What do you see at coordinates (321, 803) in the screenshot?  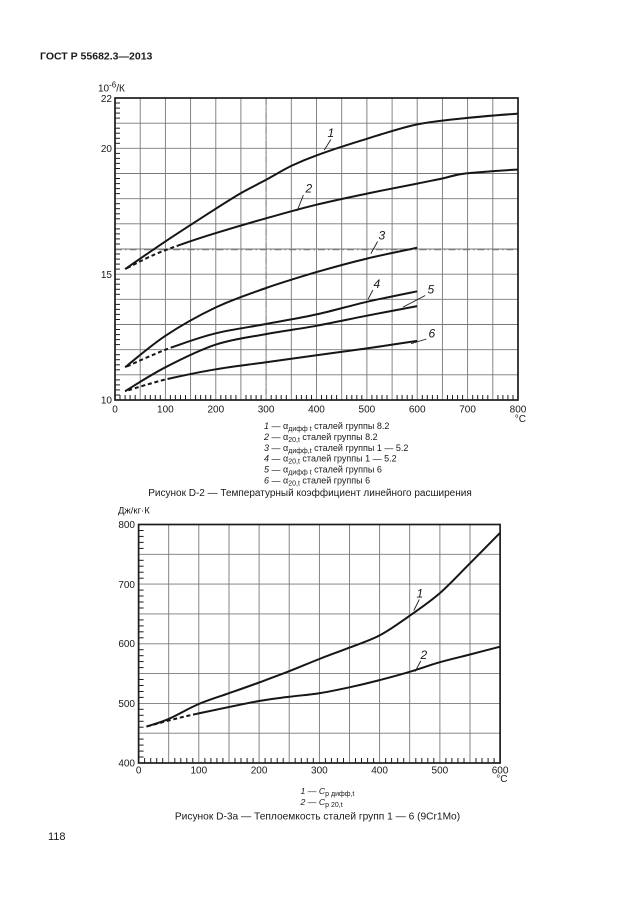 I see `svg-text: 2 — Cp 20,t` at bounding box center [321, 803].